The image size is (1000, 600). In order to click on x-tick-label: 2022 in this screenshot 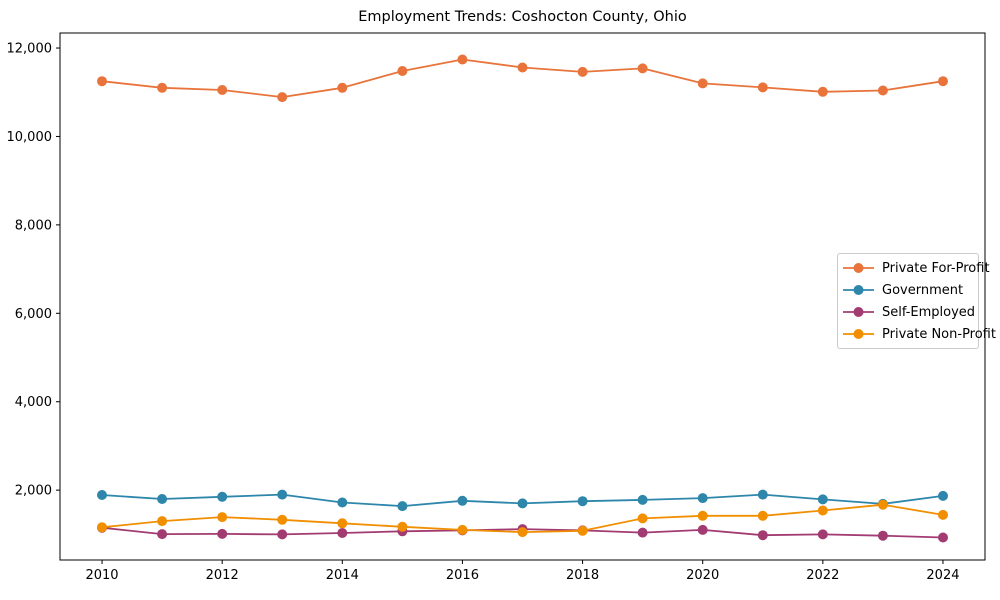, I will do `click(822, 575)`.